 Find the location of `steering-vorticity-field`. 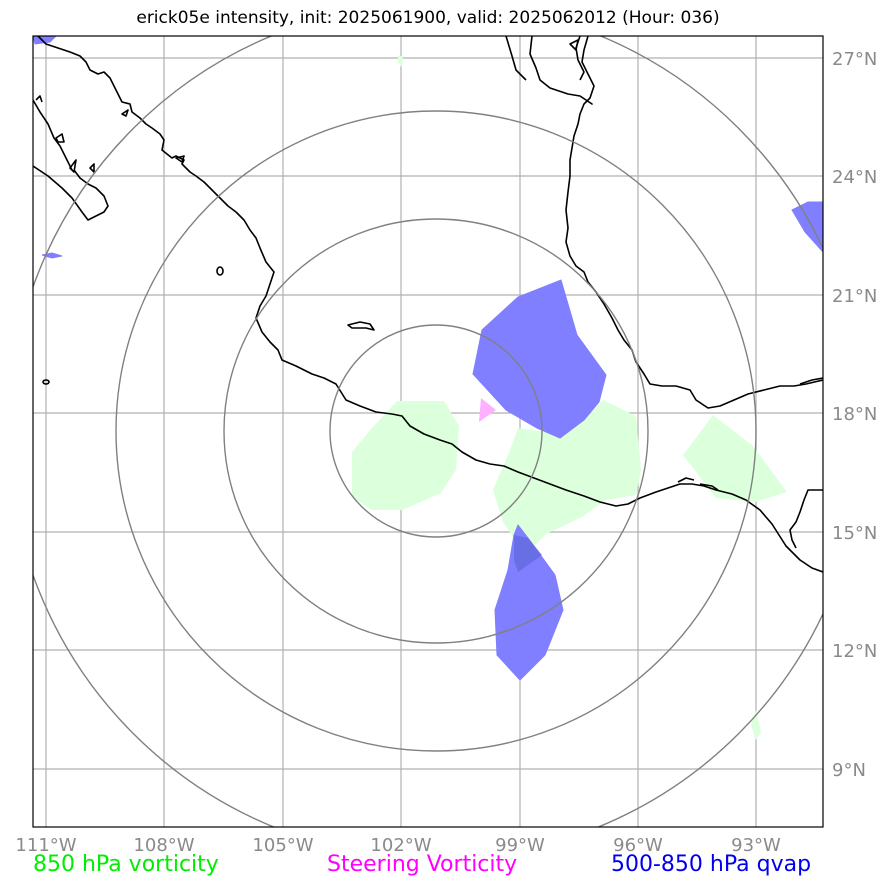

steering-vorticity-field is located at coordinates (487, 410).